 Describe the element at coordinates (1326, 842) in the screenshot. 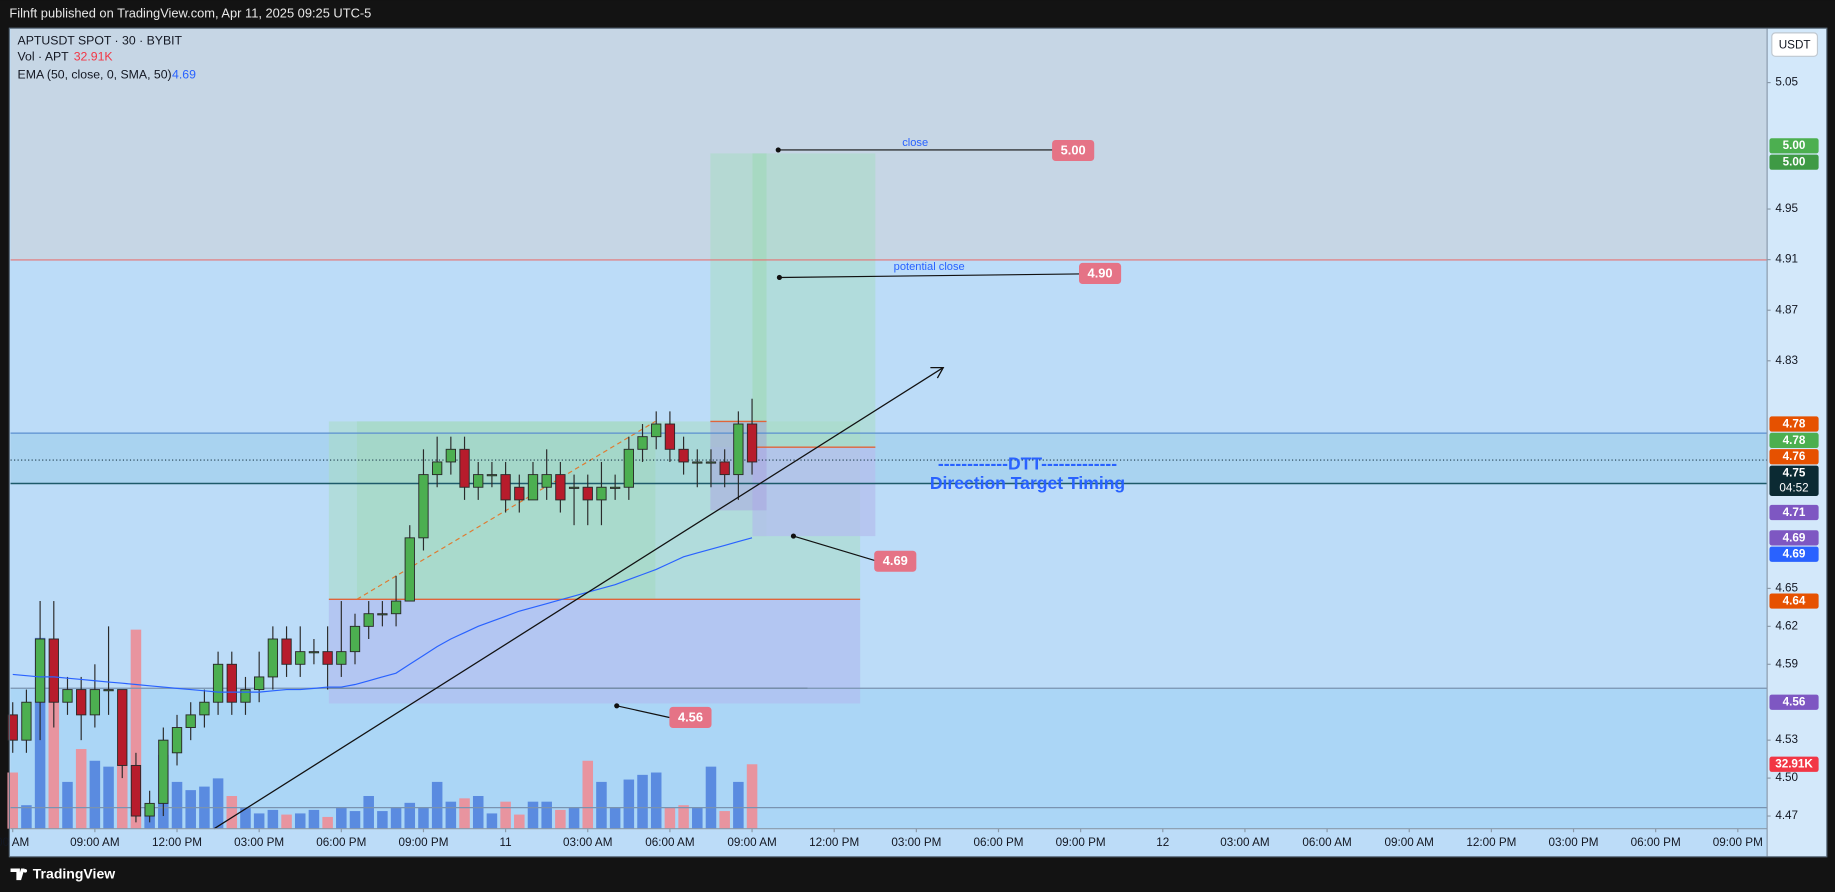

I see `x-tick-label: 06:00 AM` at that location.